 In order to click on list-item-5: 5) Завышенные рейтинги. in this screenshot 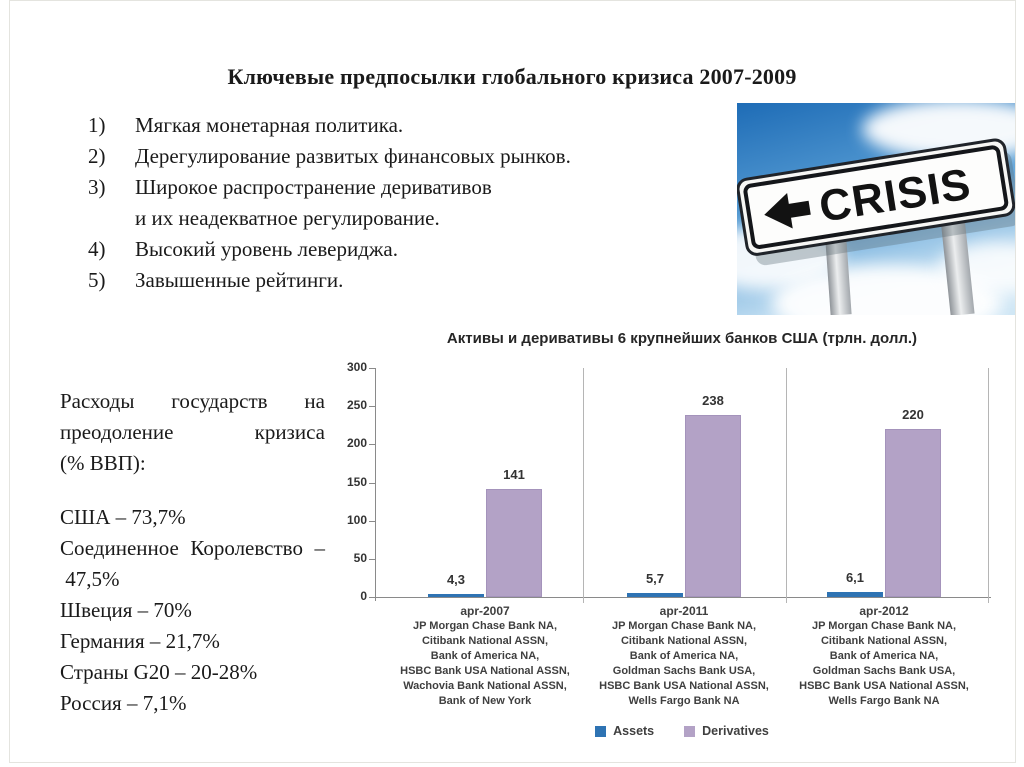, I will do `click(423, 280)`.